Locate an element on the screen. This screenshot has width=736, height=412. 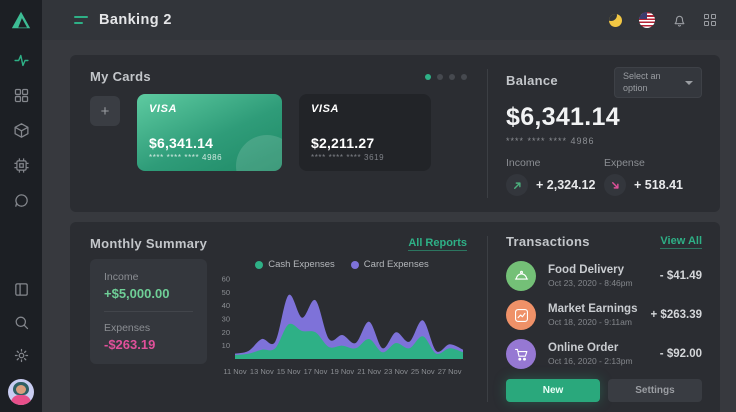
income-arrow-icon is located at coordinates (517, 185).